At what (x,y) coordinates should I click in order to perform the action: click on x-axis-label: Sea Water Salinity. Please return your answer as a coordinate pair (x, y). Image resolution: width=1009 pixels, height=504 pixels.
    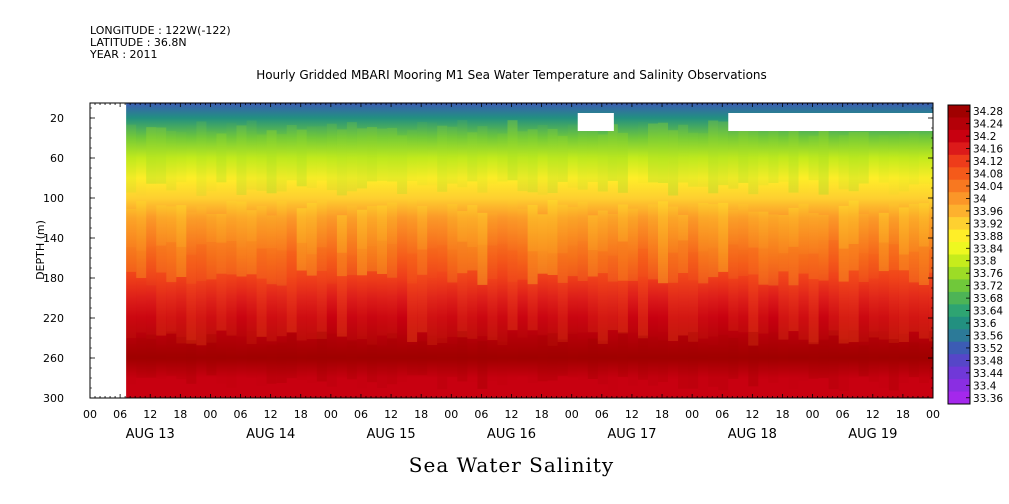
    Looking at the image, I should click on (511, 465).